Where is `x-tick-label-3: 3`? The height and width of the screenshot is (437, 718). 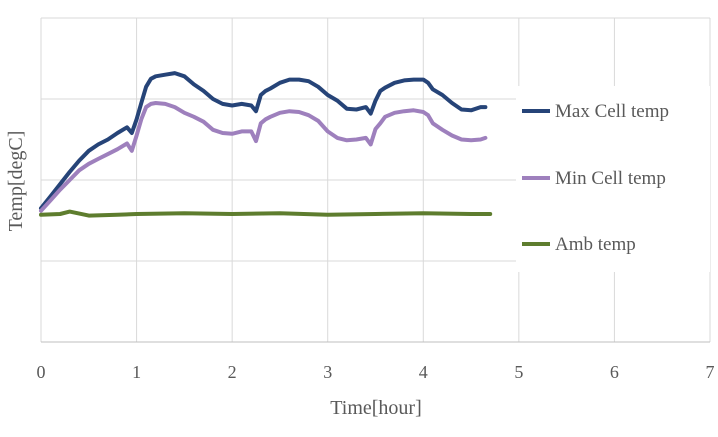 x-tick-label-3: 3 is located at coordinates (327, 372).